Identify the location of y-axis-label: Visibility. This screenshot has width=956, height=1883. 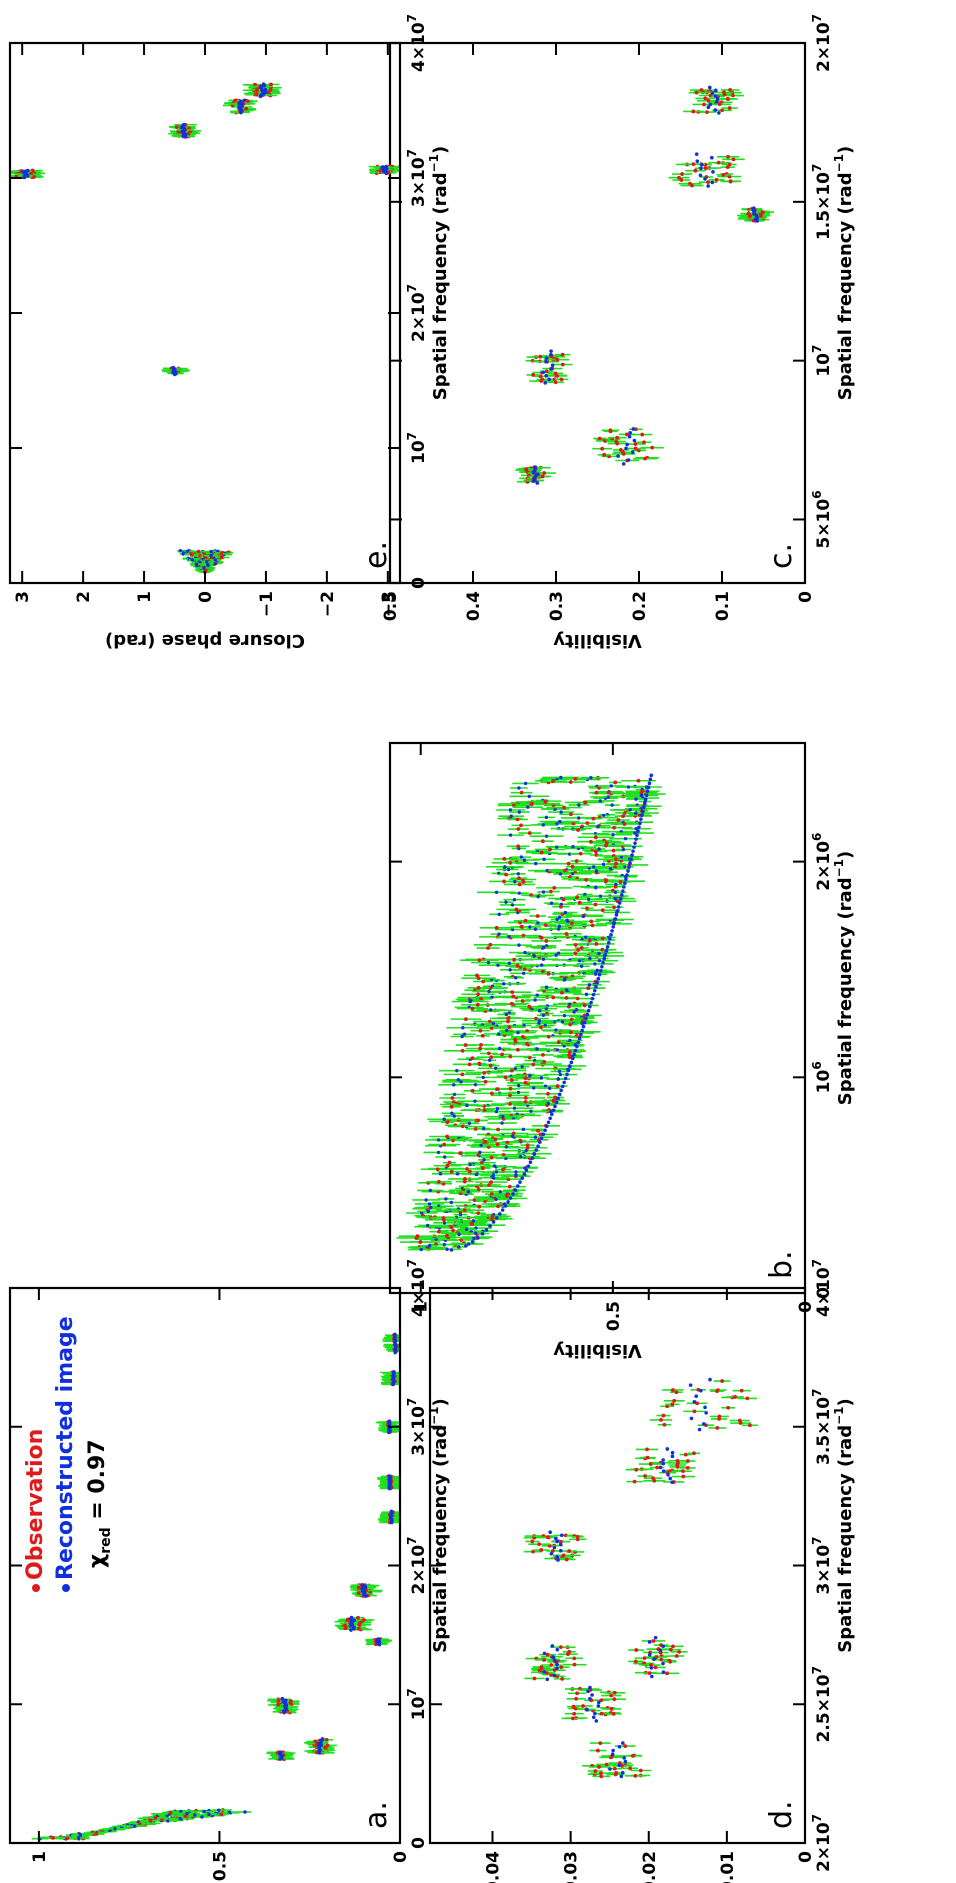
(597, 1350).